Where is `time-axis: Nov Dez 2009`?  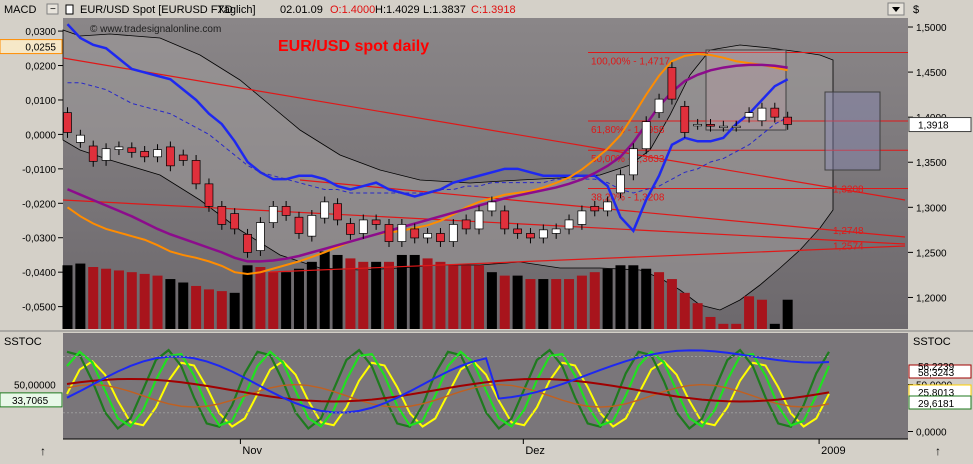 time-axis: Nov Dez 2009 is located at coordinates (542, 448).